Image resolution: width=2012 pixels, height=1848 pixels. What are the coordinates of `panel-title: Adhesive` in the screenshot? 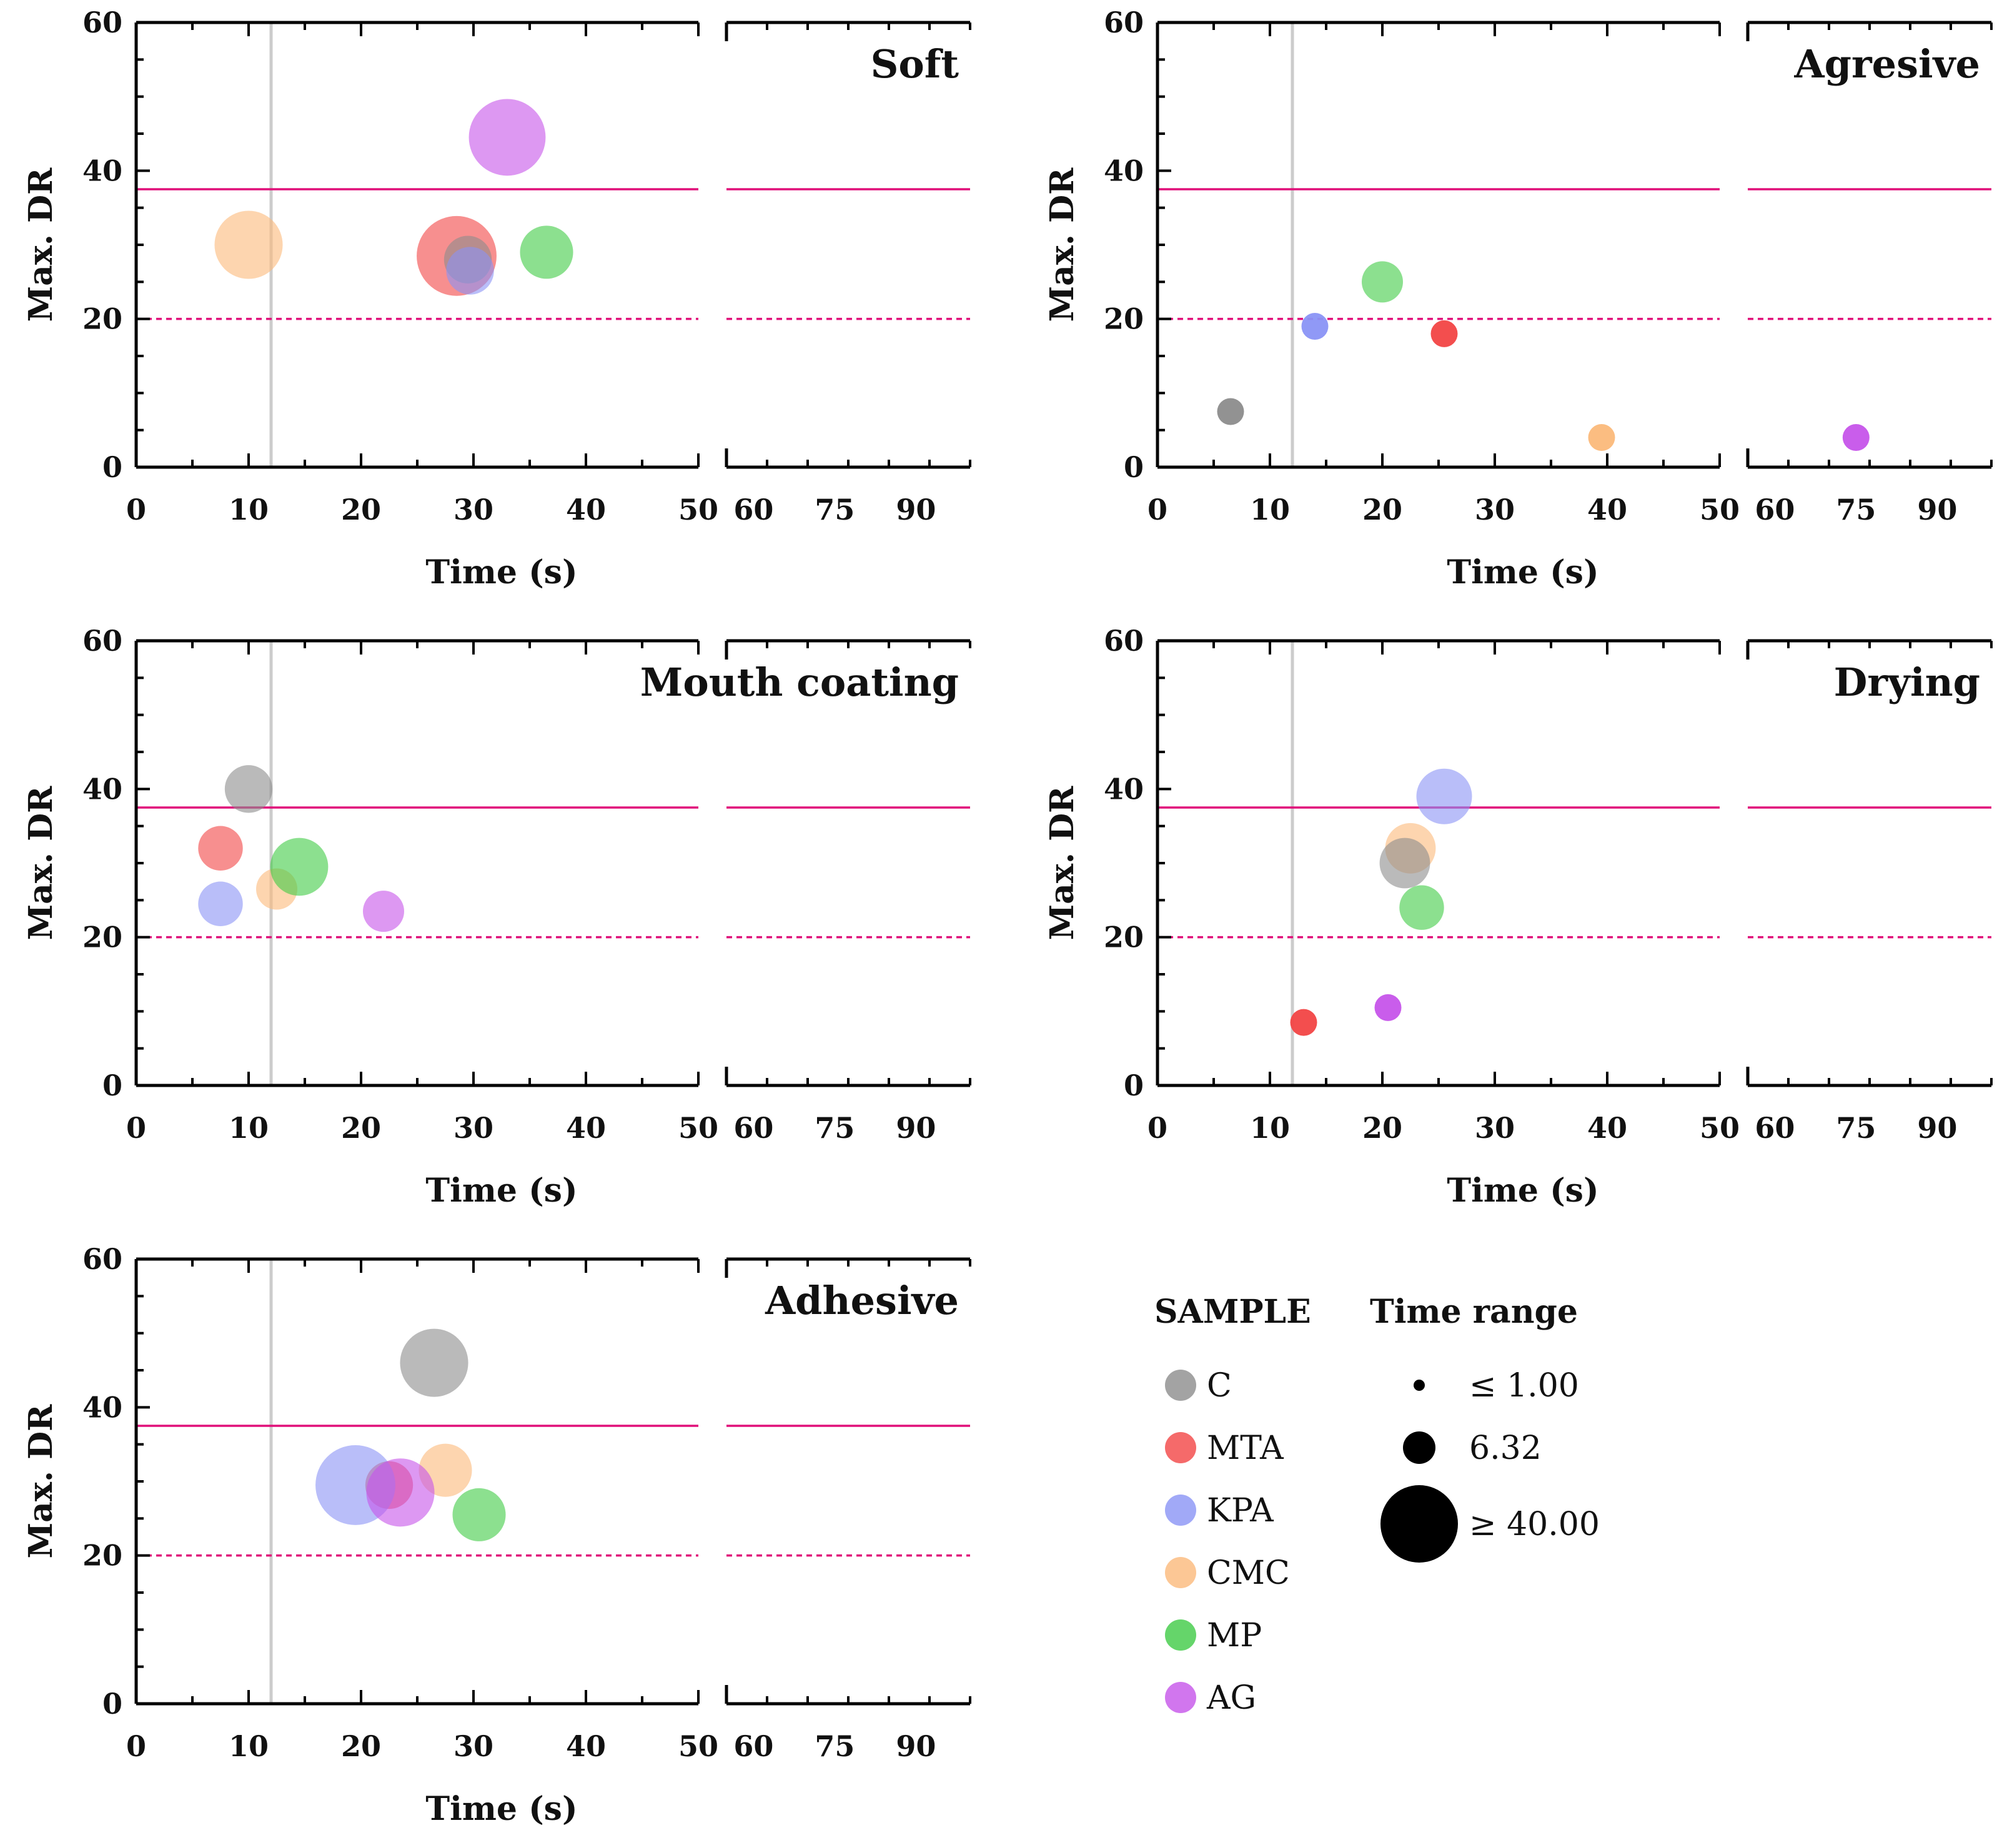 It's located at (862, 1300).